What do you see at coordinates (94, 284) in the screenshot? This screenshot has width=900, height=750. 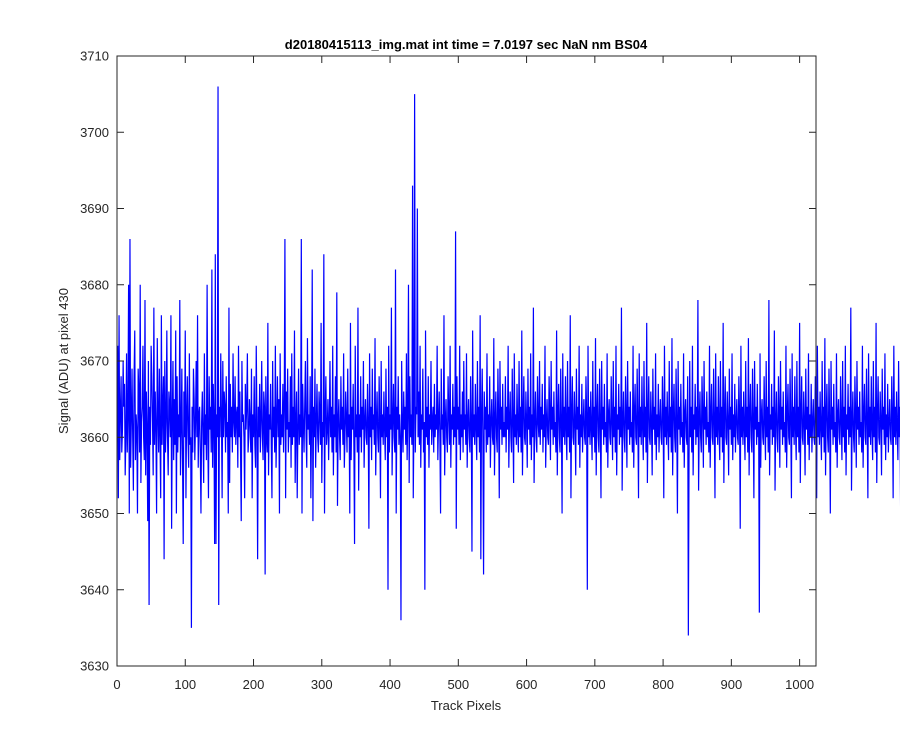 I see `y-tick-label: 3680` at bounding box center [94, 284].